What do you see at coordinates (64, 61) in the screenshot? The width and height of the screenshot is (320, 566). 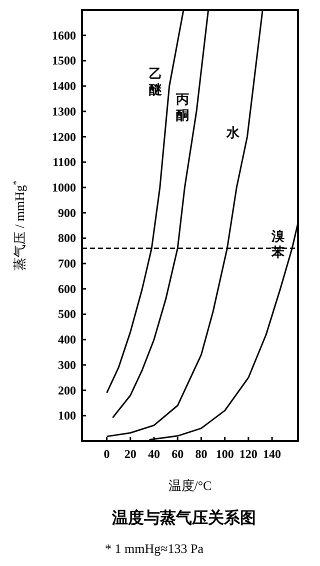 I see `y-tick-label: 1500` at bounding box center [64, 61].